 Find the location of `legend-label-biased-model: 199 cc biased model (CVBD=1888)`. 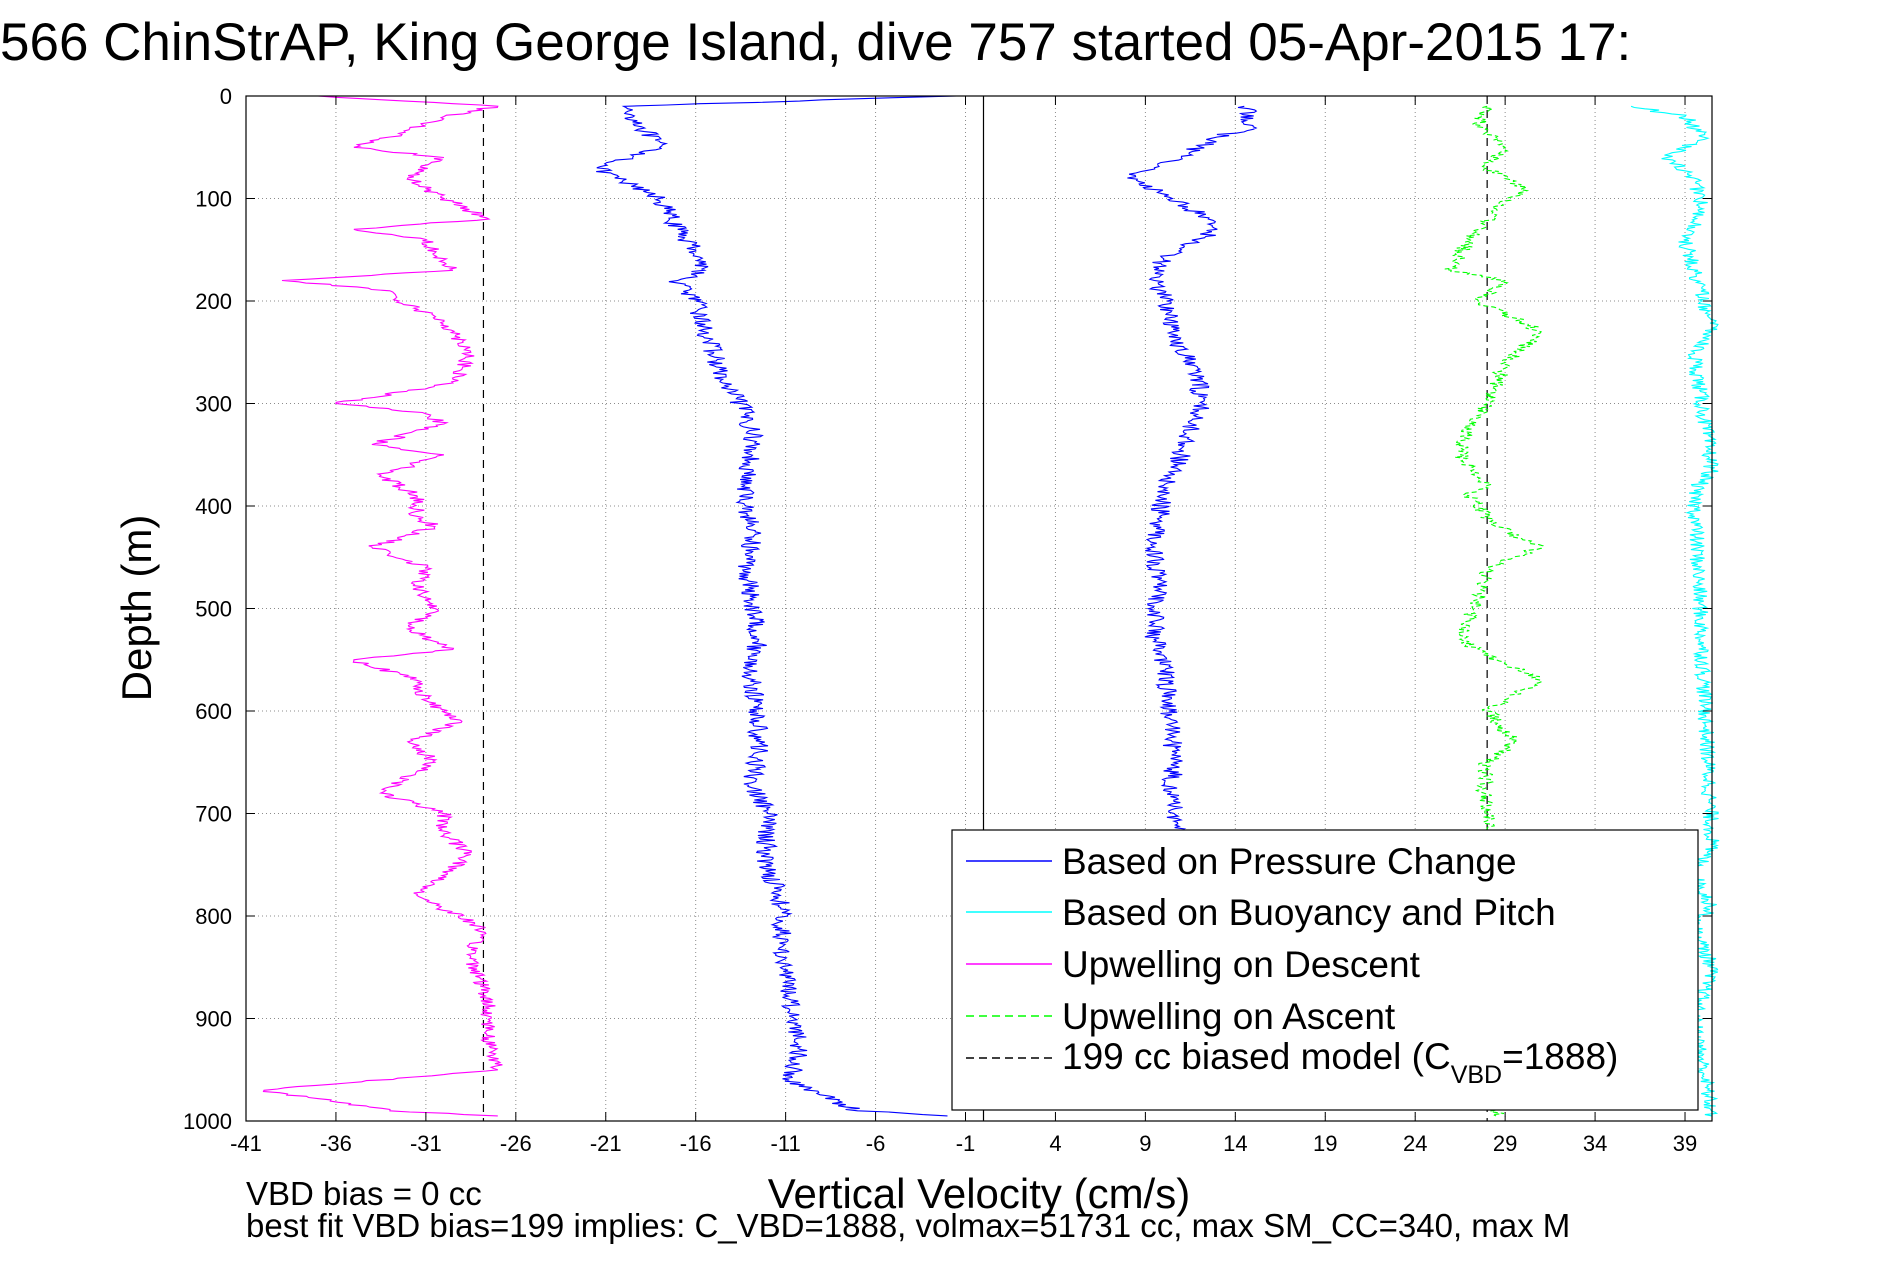

legend-label-biased-model: 199 cc biased model (CVBD=1888) is located at coordinates (1340, 1062).